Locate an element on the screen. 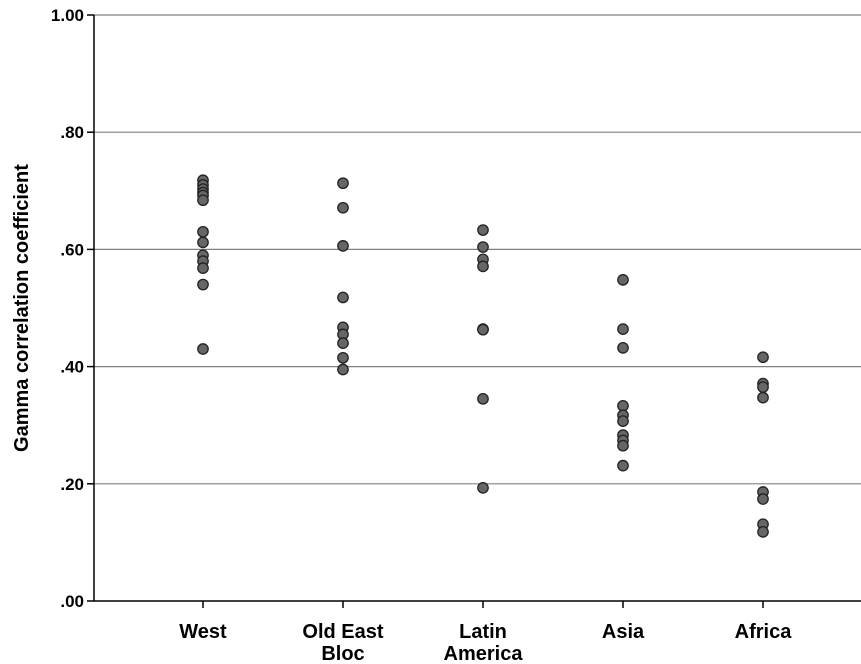 The width and height of the screenshot is (861, 664). x-category-label-line: Africa is located at coordinates (764, 632).